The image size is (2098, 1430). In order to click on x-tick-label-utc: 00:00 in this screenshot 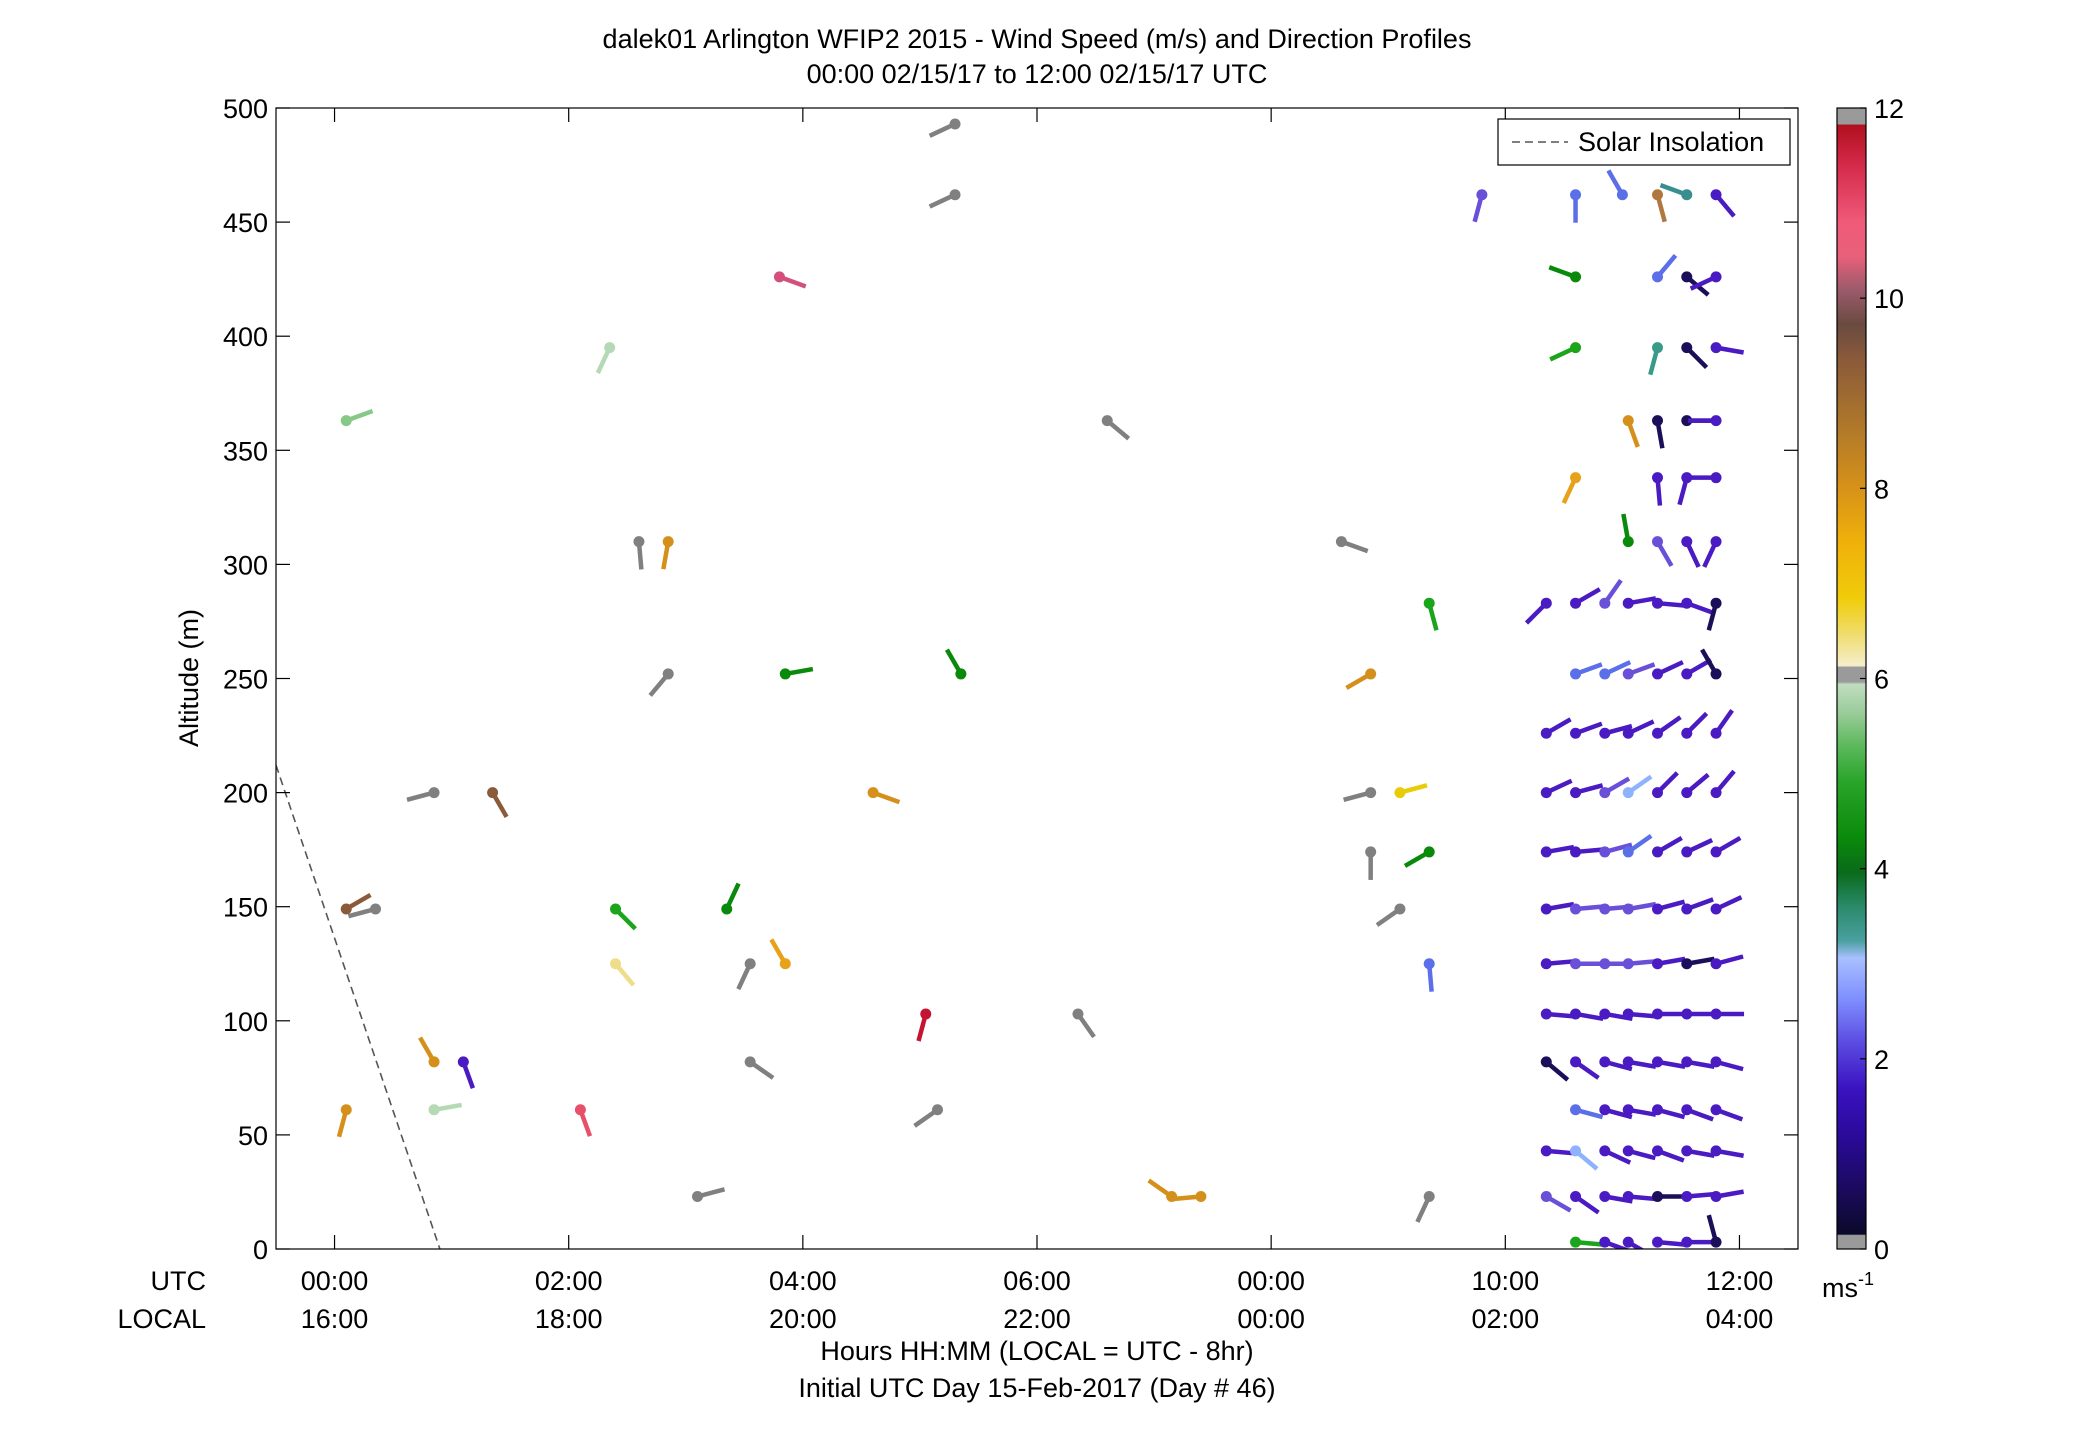, I will do `click(335, 1281)`.